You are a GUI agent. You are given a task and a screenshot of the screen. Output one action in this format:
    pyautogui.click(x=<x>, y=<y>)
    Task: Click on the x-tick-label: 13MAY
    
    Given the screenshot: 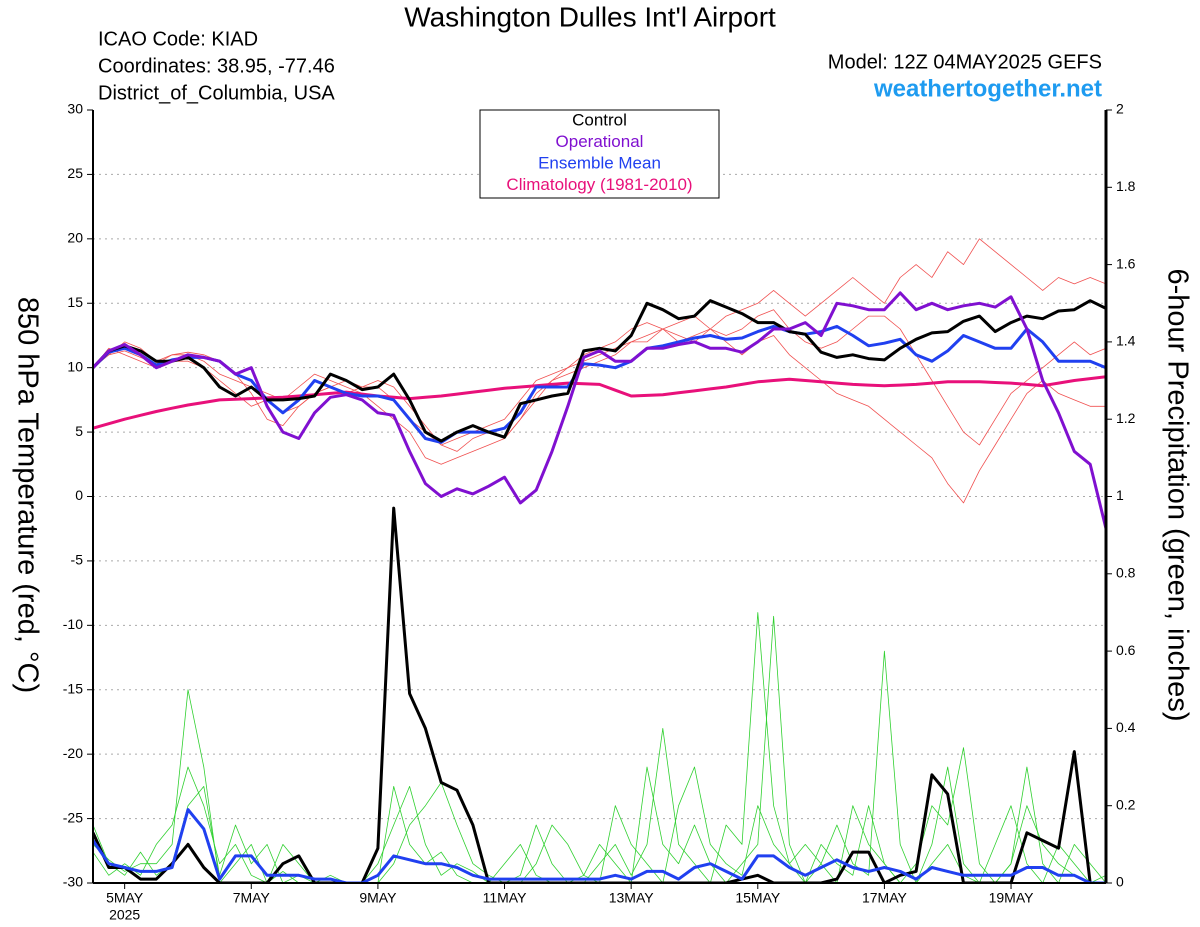 What is the action you would take?
    pyautogui.click(x=632, y=898)
    